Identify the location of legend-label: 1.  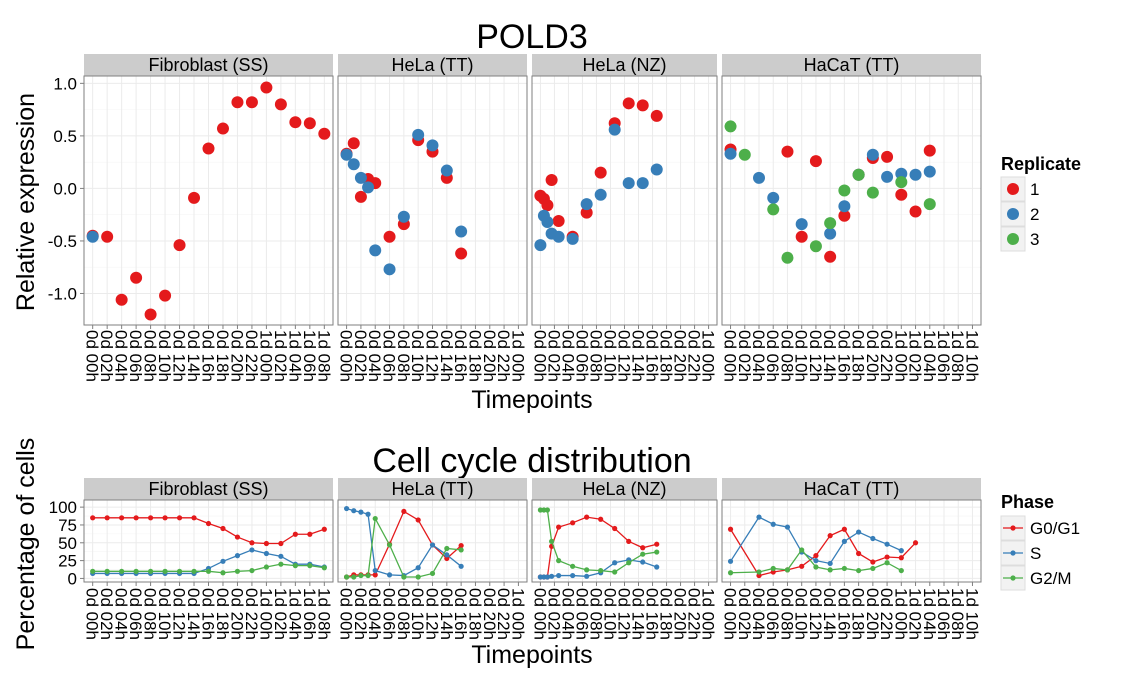
(1034, 189).